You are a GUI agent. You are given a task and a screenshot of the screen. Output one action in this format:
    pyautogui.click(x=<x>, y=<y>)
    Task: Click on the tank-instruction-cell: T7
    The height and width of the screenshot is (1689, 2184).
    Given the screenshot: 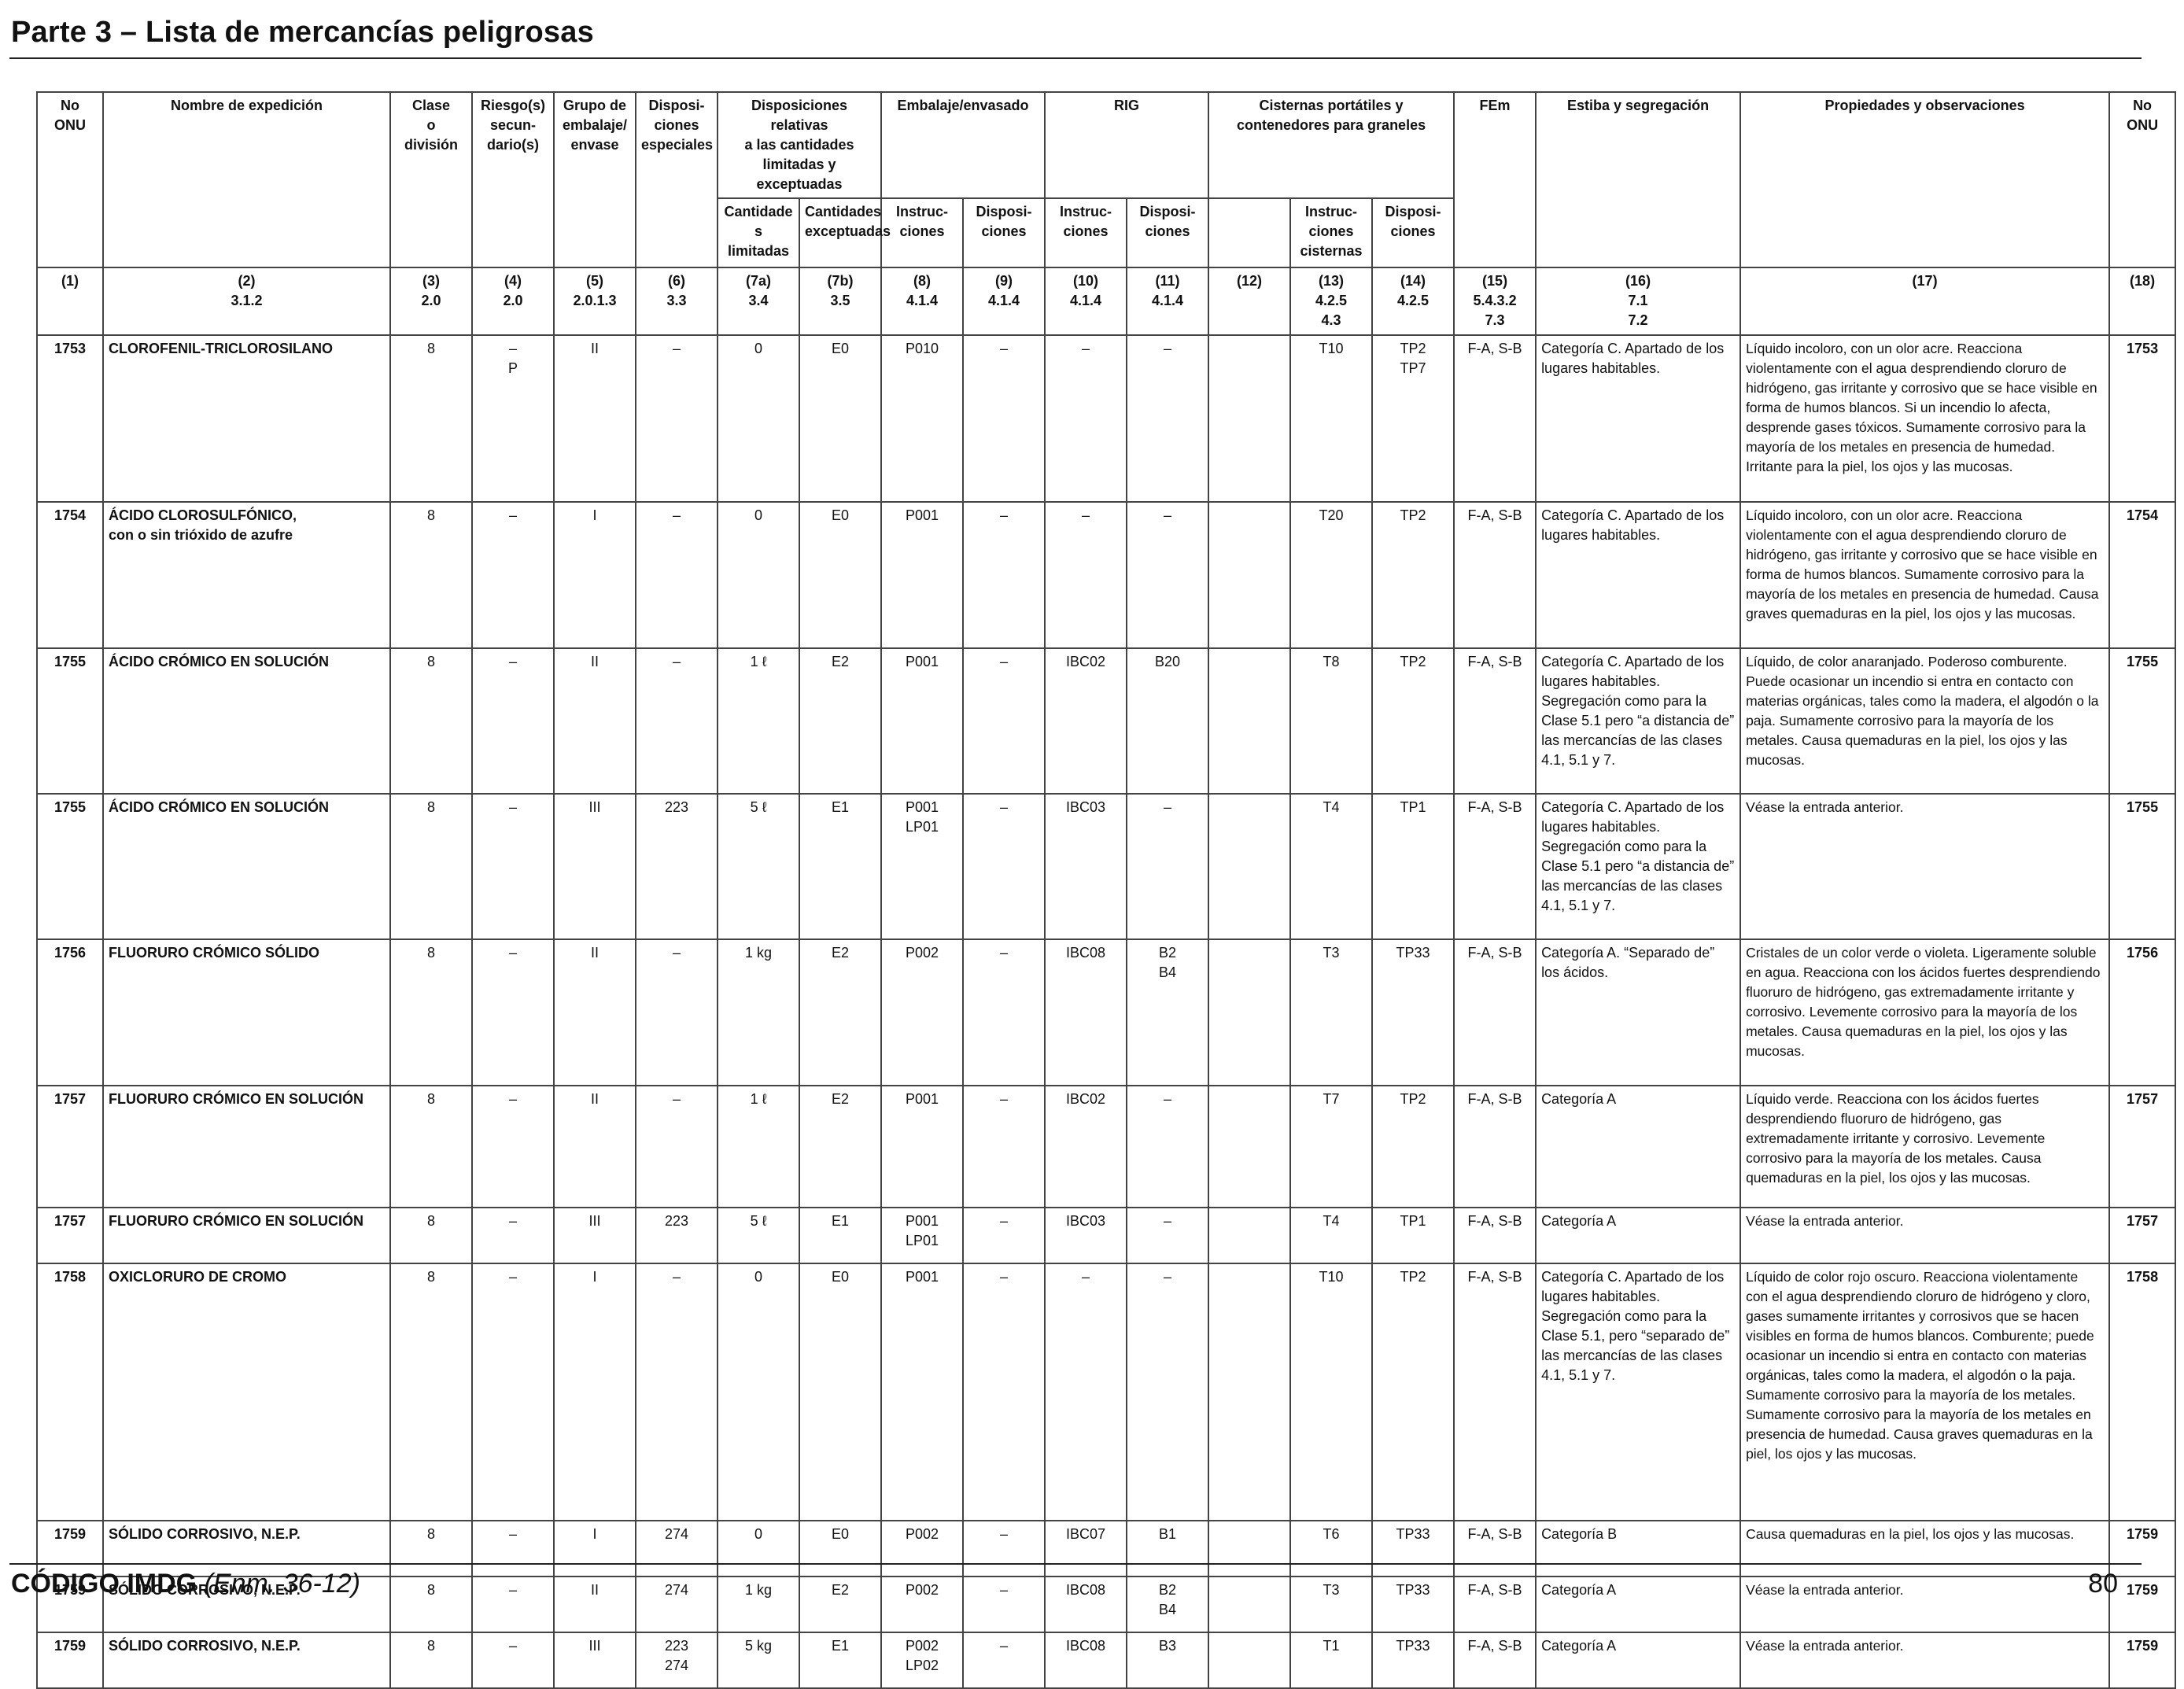 What is the action you would take?
    pyautogui.click(x=1331, y=1146)
    